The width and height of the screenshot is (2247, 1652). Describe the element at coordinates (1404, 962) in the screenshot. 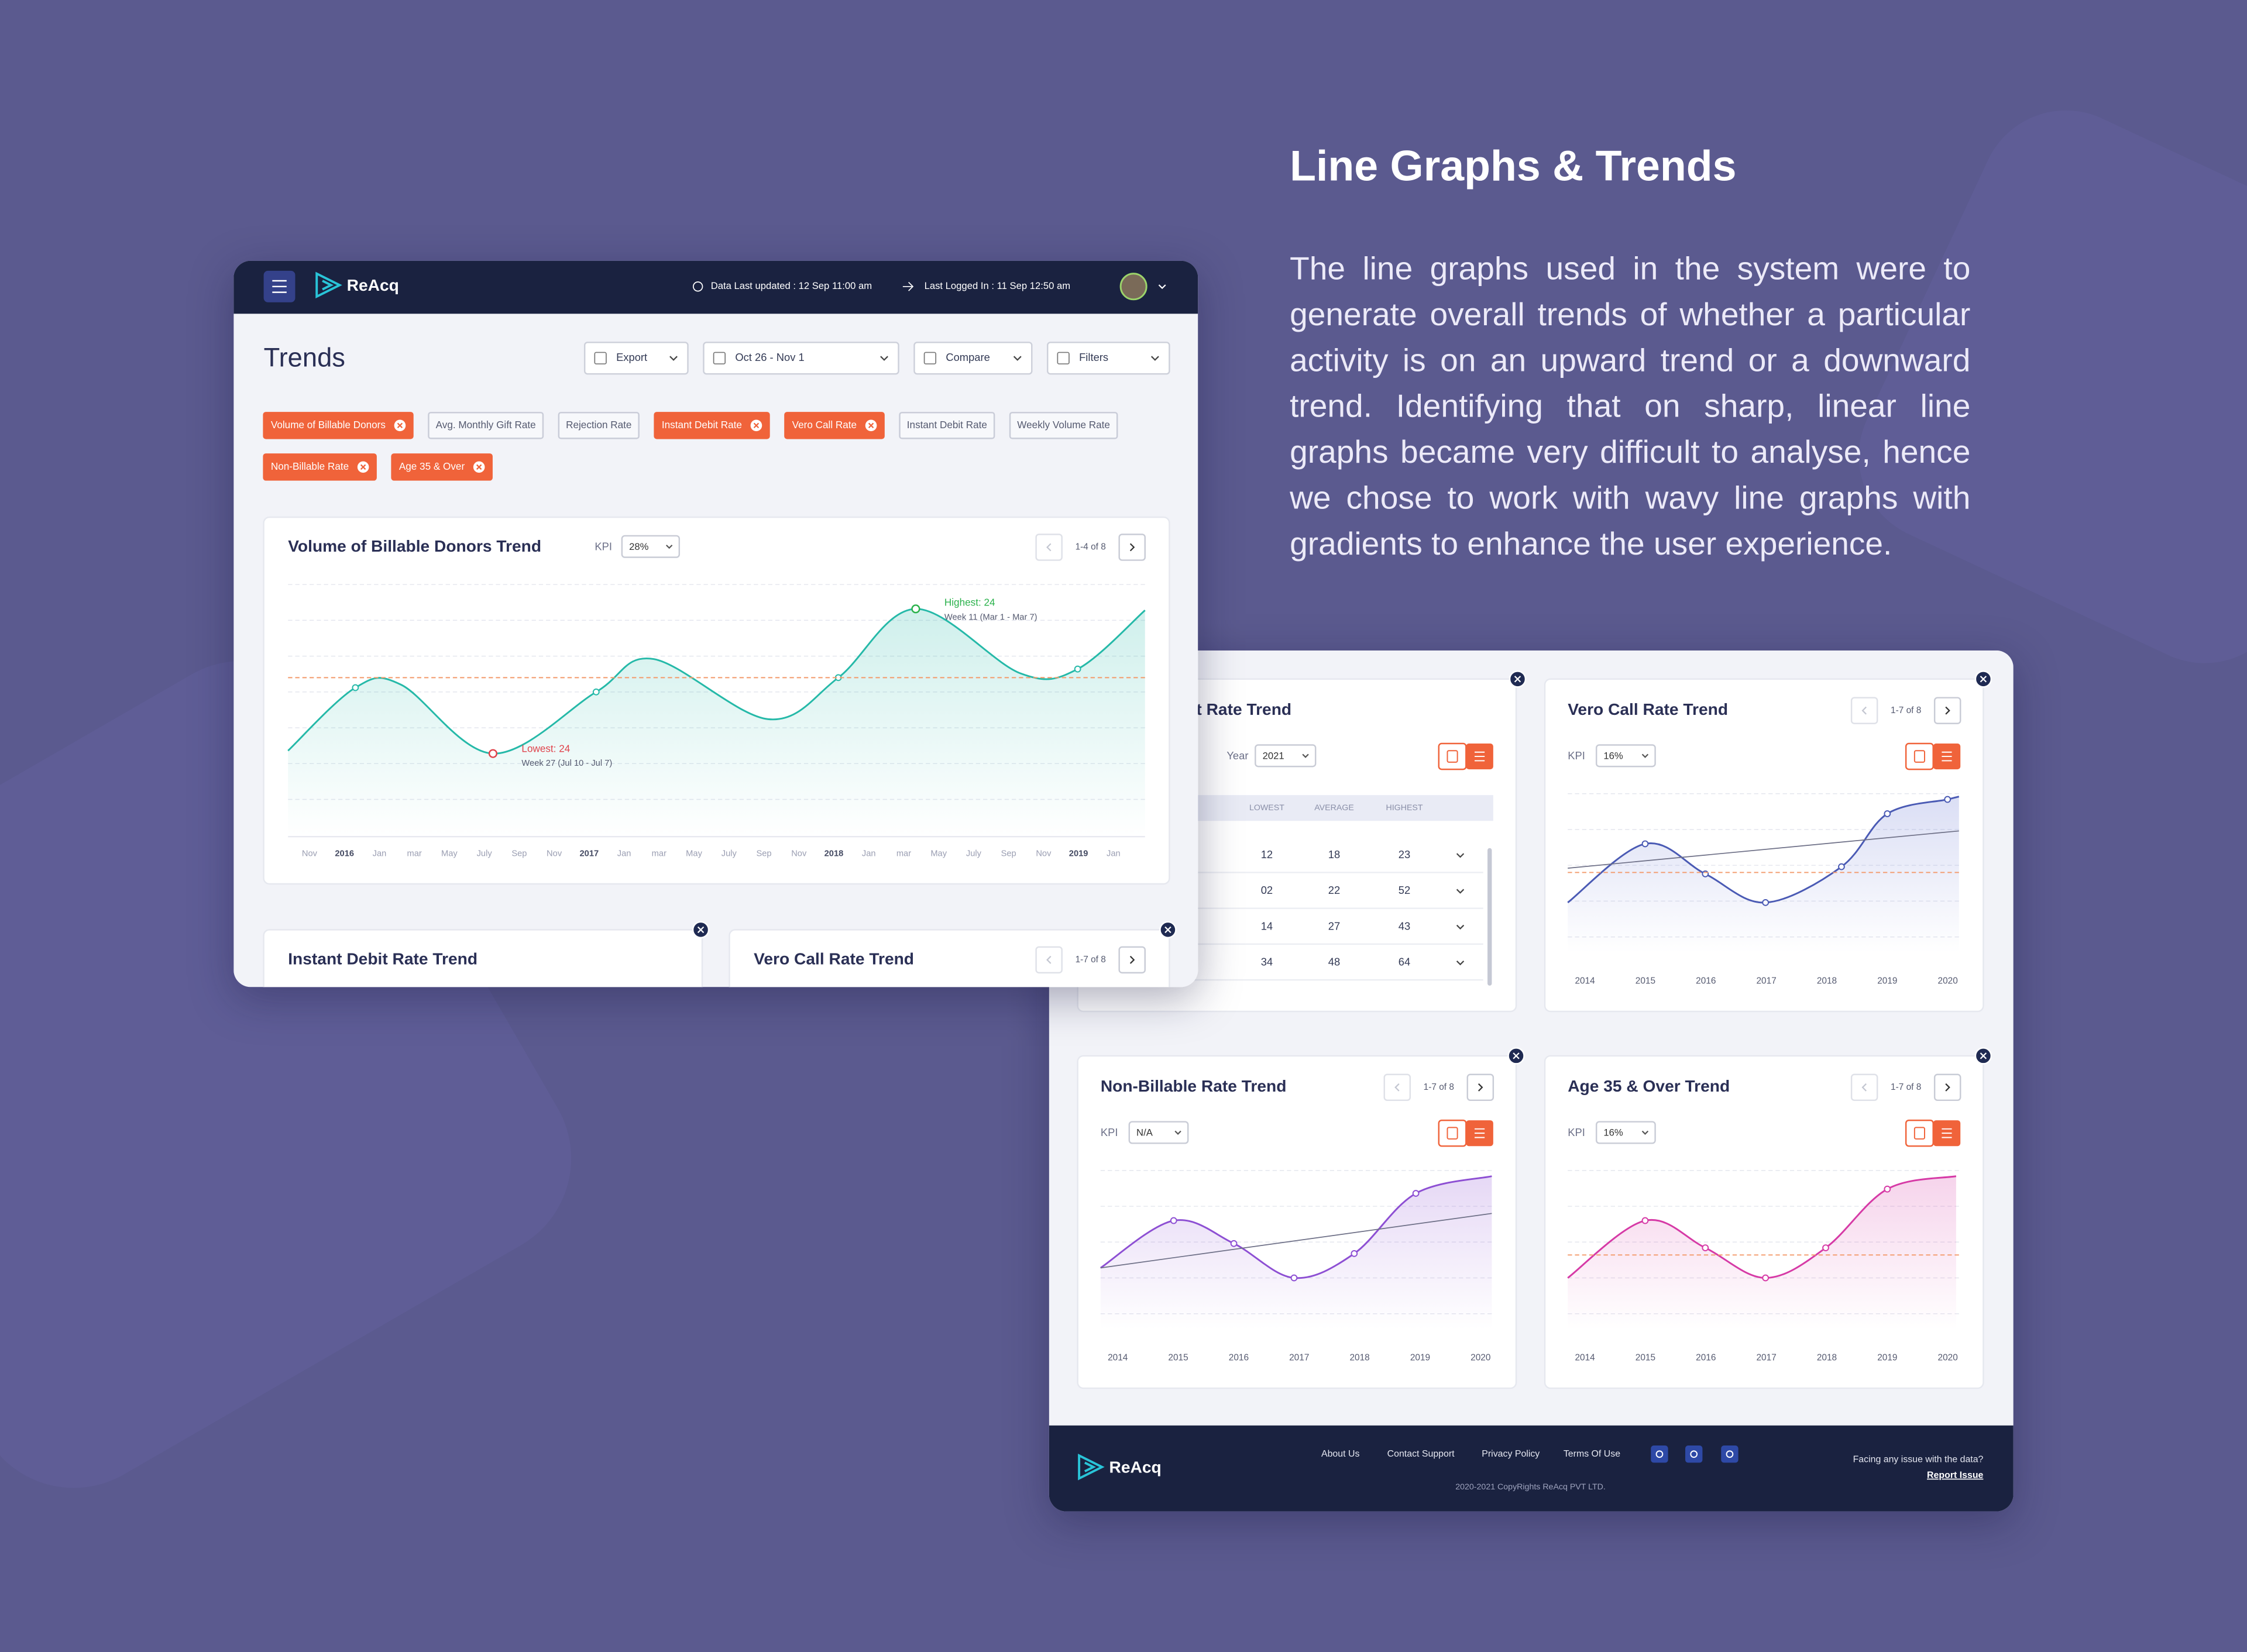

I see `table-cell: 64` at that location.